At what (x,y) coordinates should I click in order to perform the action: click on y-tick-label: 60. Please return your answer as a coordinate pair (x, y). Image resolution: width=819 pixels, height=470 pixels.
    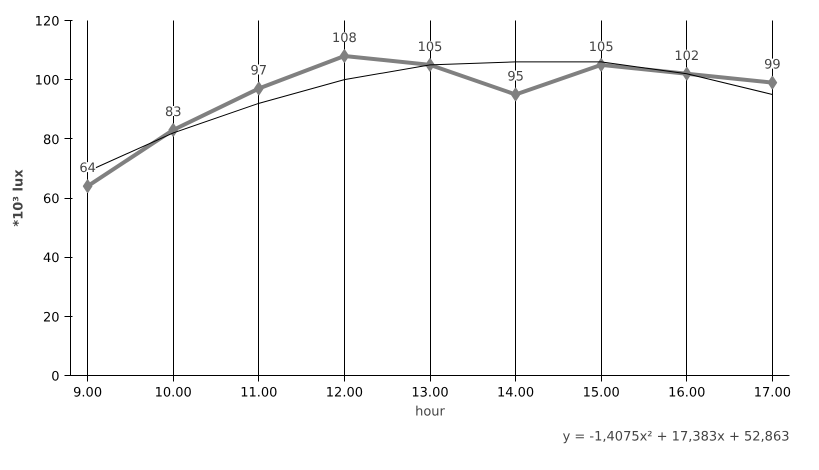
    Looking at the image, I should click on (51, 199).